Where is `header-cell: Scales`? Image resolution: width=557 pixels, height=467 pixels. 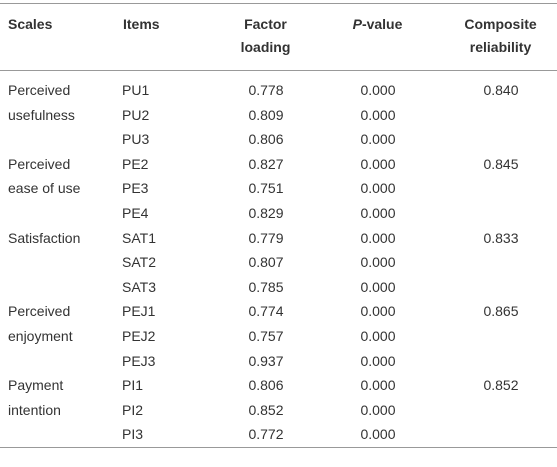
header-cell: Scales is located at coordinates (30, 24).